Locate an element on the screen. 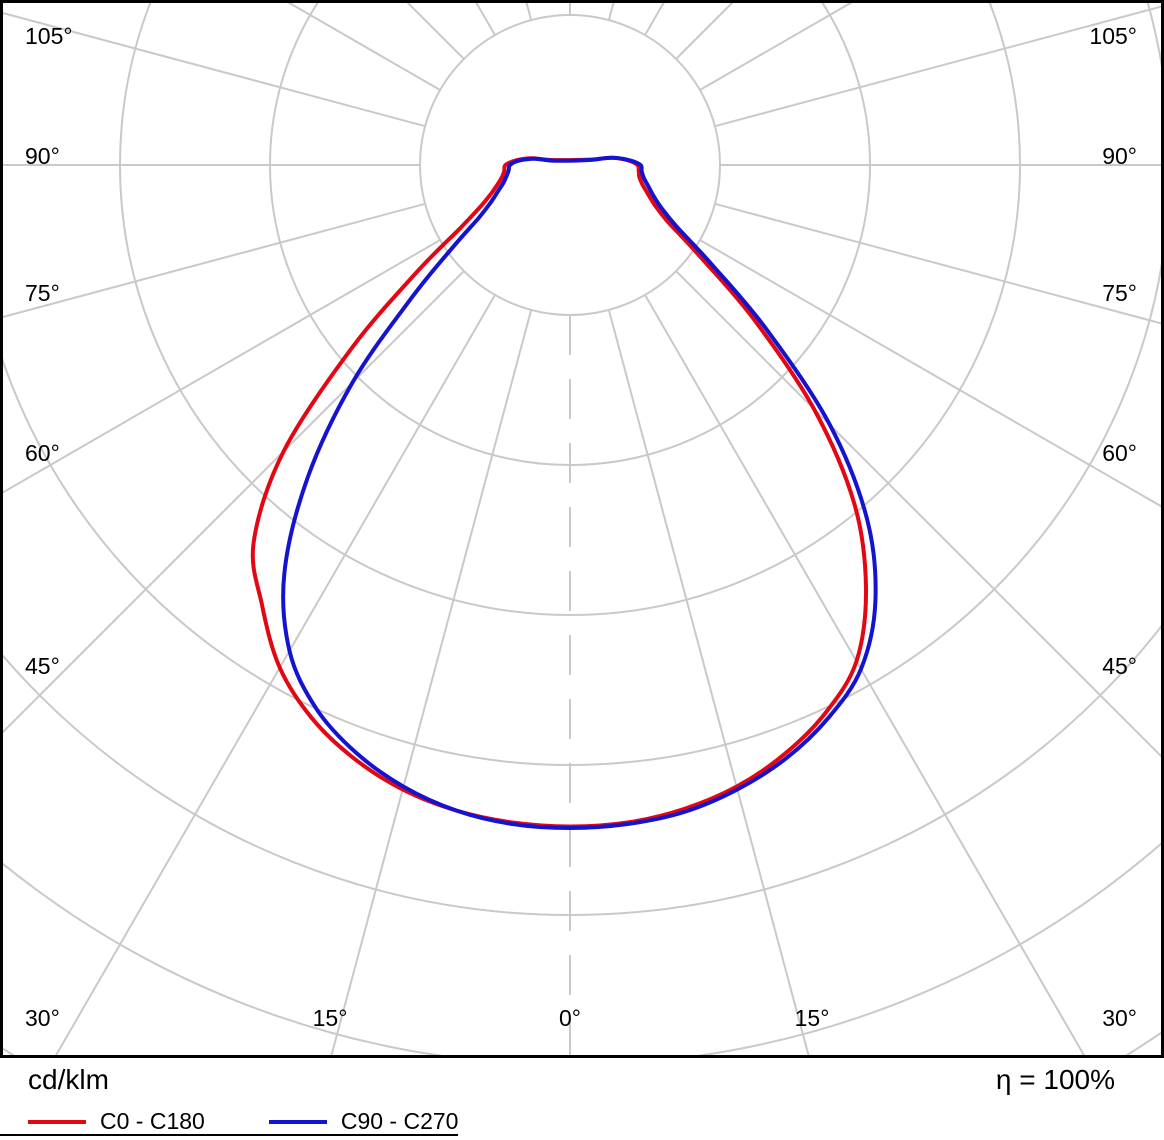 Image resolution: width=1164 pixels, height=1140 pixels. legend-swatch-c90-c270-icon is located at coordinates (297, 1121).